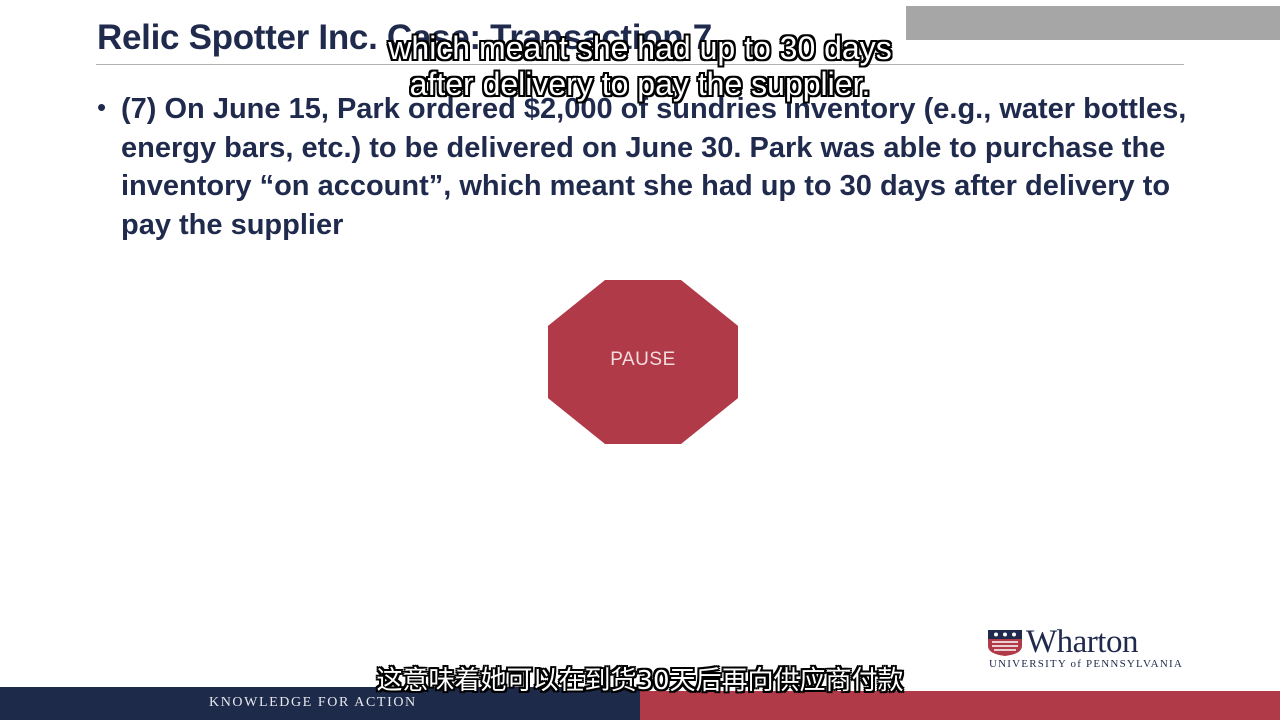 Image resolution: width=1280 pixels, height=720 pixels. Describe the element at coordinates (1005, 643) in the screenshot. I see `penn-shield-icon` at that location.